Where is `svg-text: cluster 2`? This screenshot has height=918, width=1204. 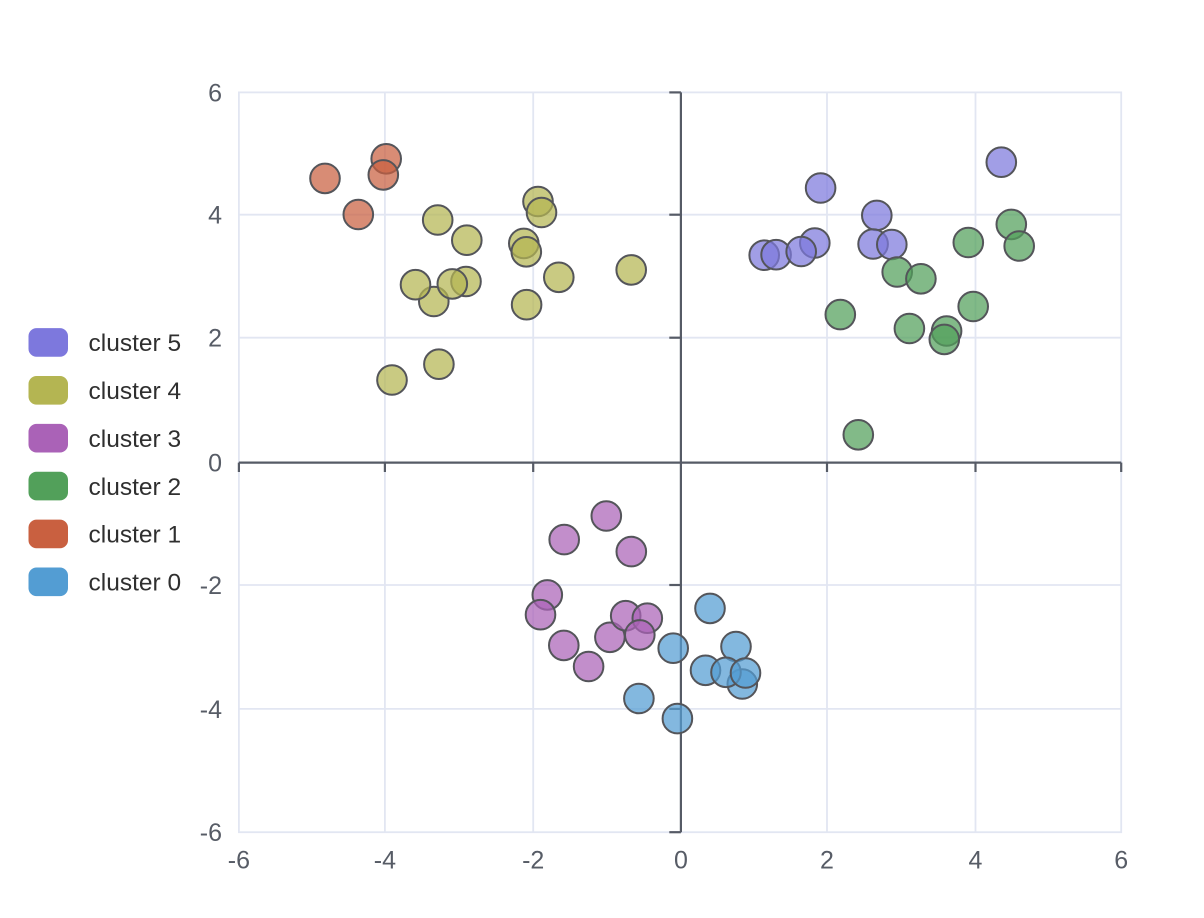 svg-text: cluster 2 is located at coordinates (135, 487).